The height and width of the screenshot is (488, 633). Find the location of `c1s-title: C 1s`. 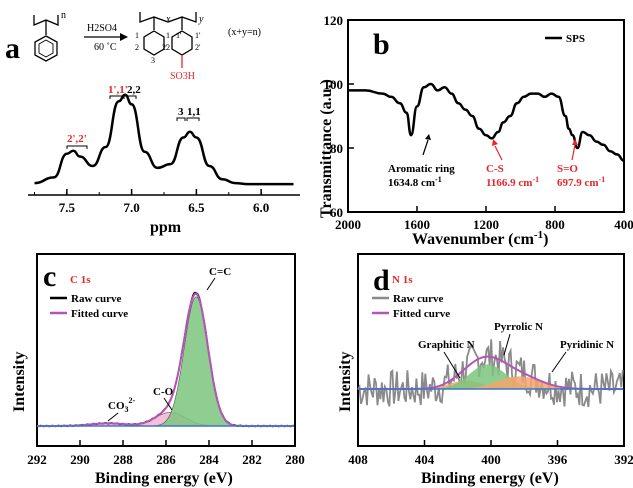

c1s-title: C 1s is located at coordinates (80, 280).